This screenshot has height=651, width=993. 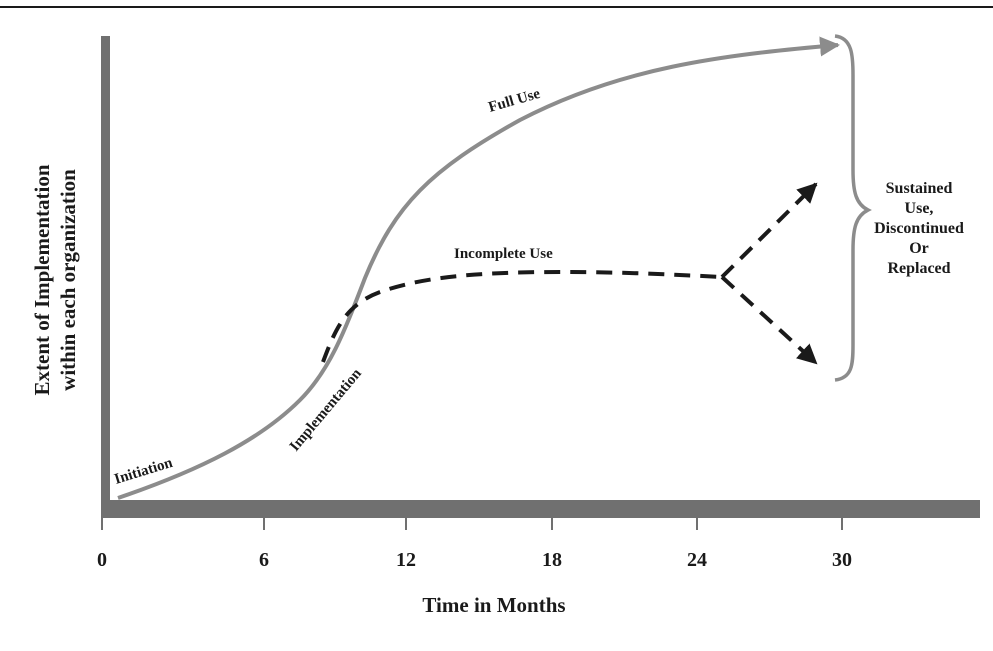 I want to click on outcome-line4: Or, so click(x=919, y=248).